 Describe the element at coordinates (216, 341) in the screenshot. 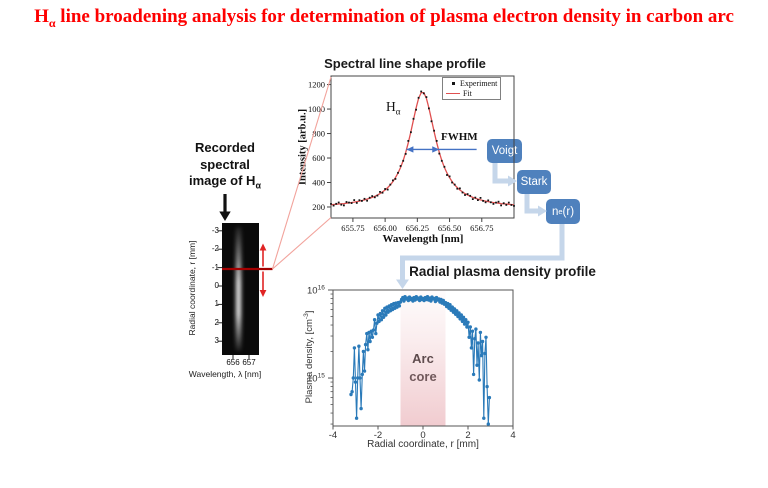

I see `strip-ytick-label: 3` at that location.